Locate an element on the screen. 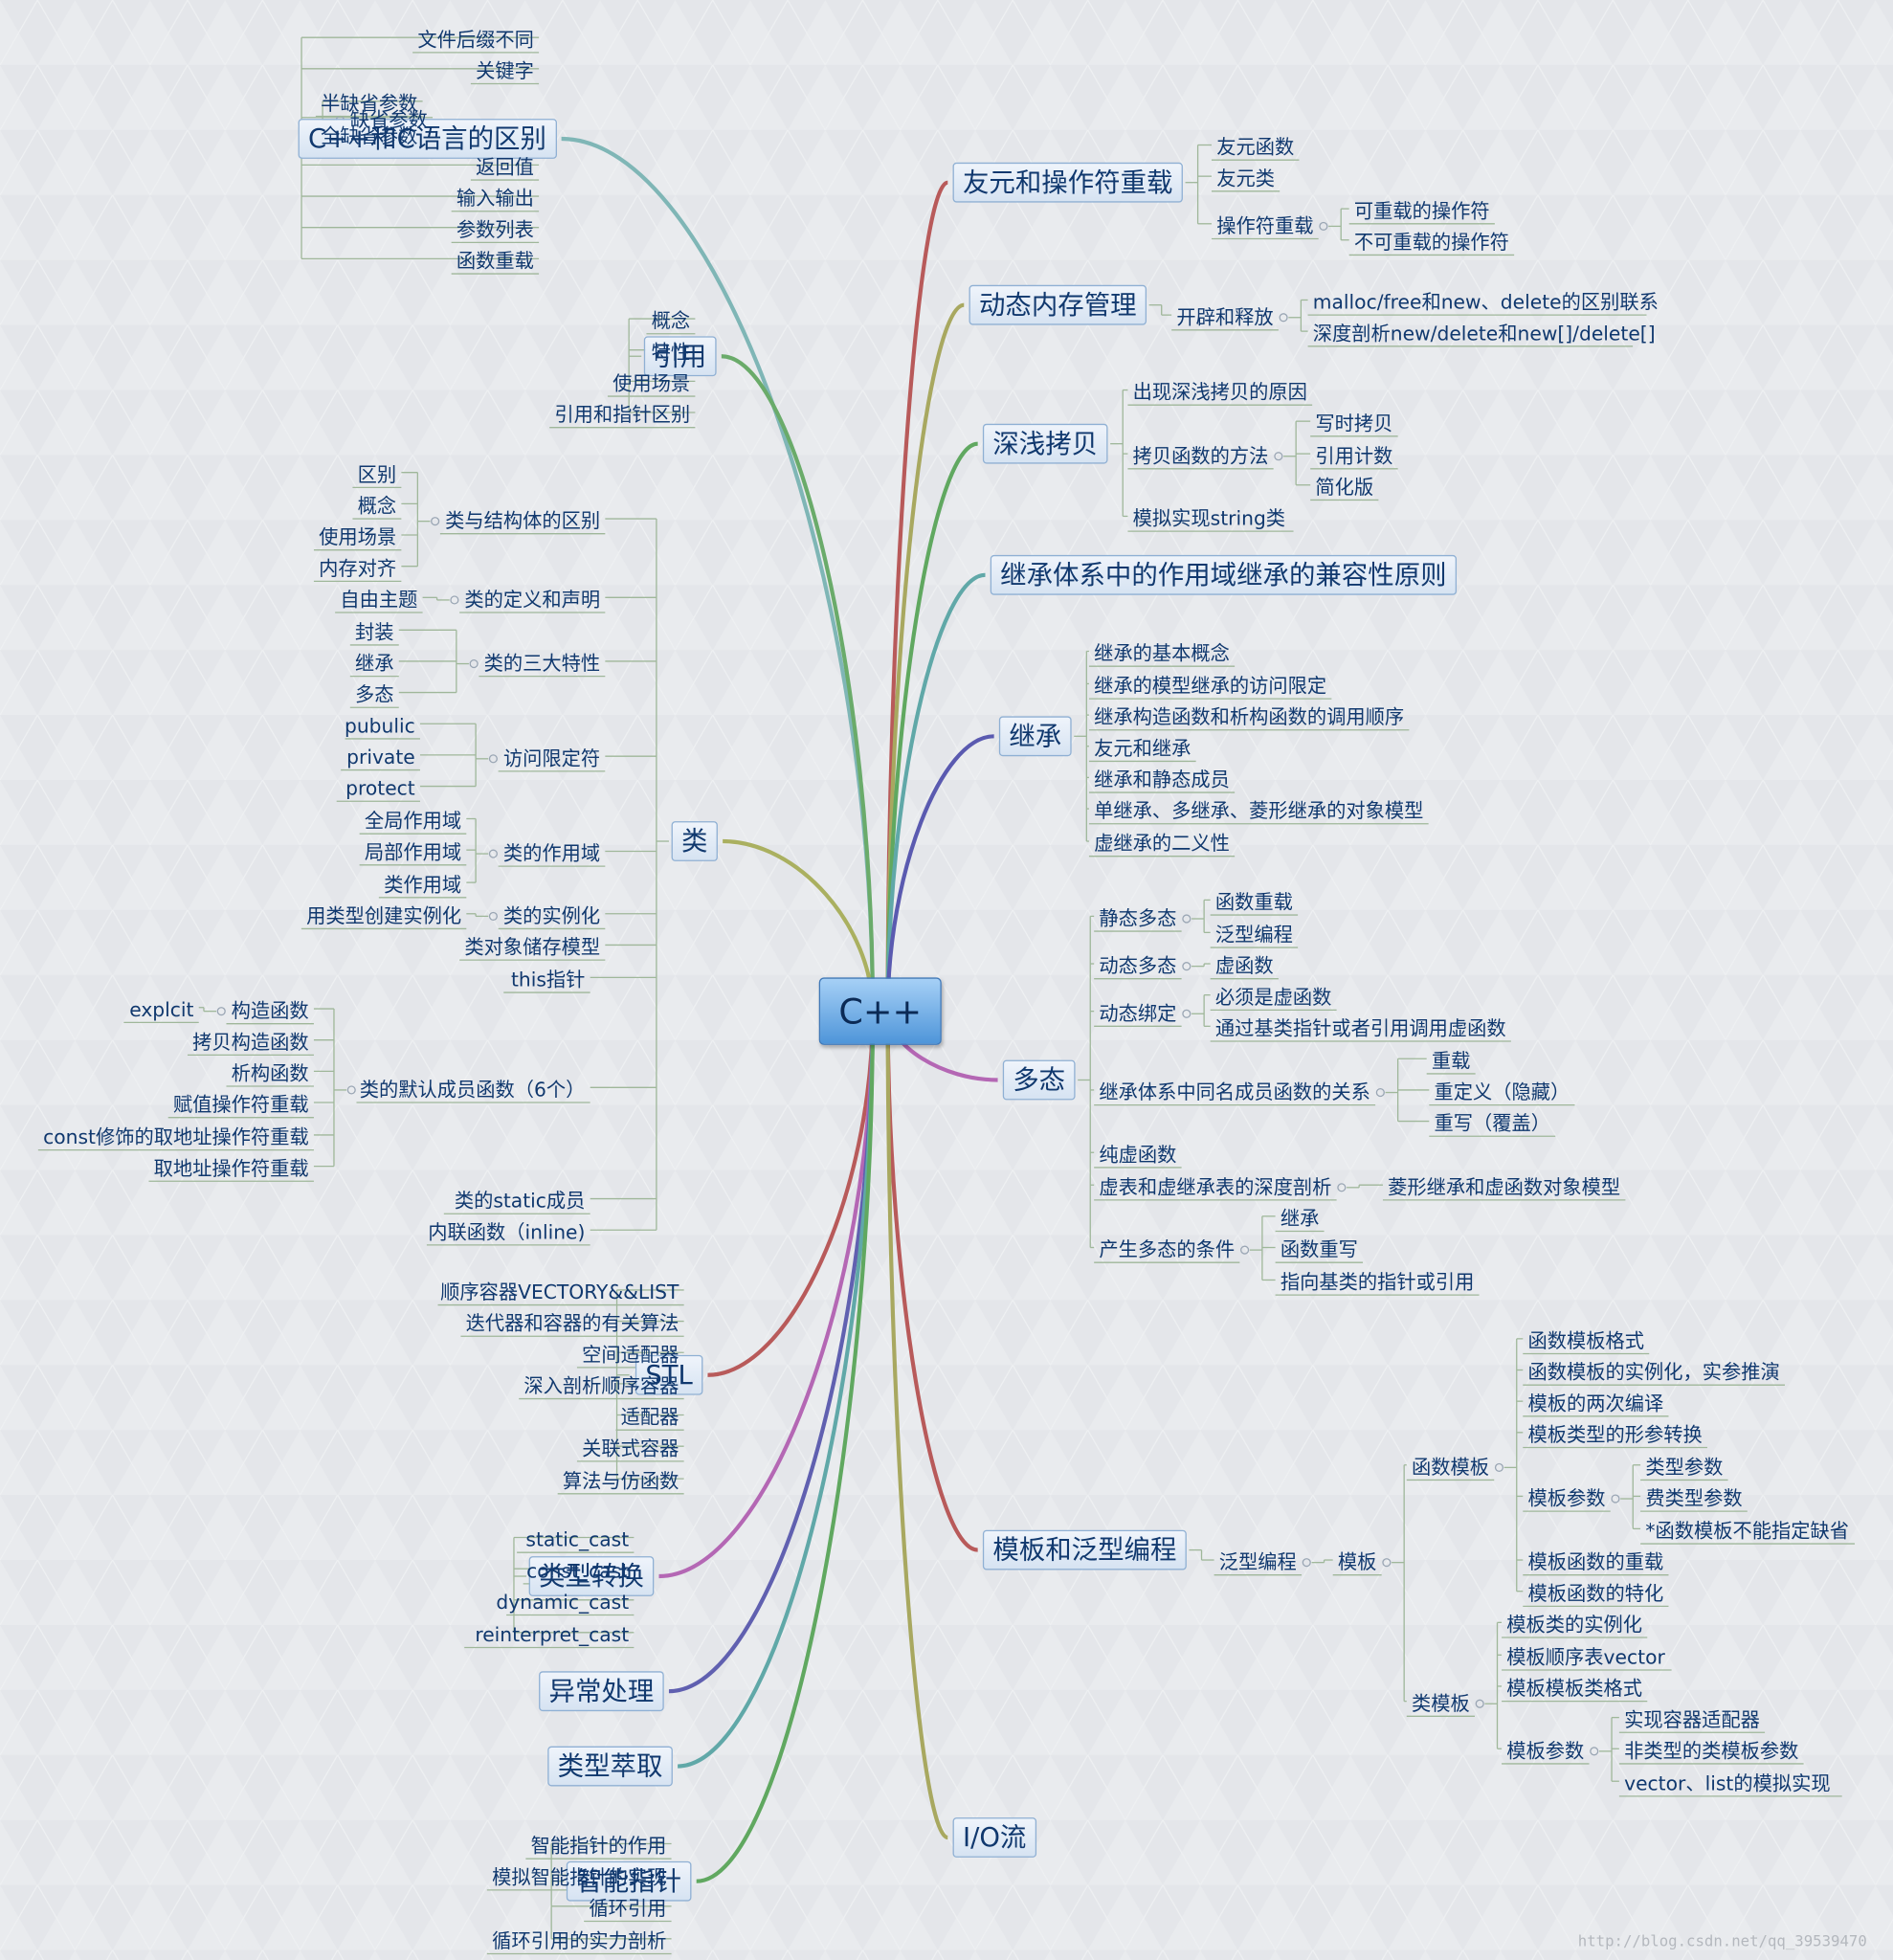 The width and height of the screenshot is (1893, 1960). node-label: protect is located at coordinates (380, 788).